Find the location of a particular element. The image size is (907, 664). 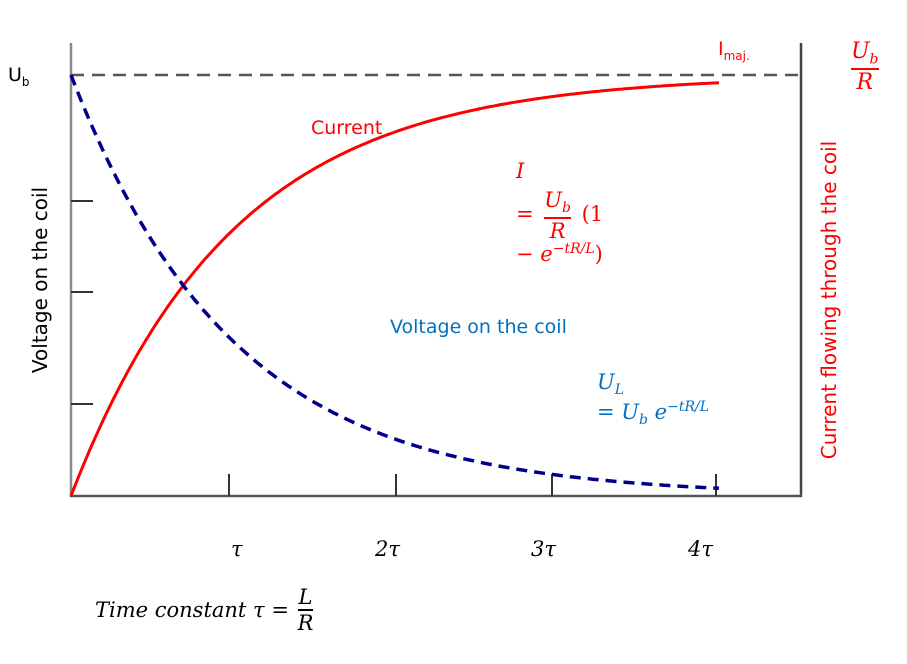

imax-label: Imaj. is located at coordinates (734, 50).